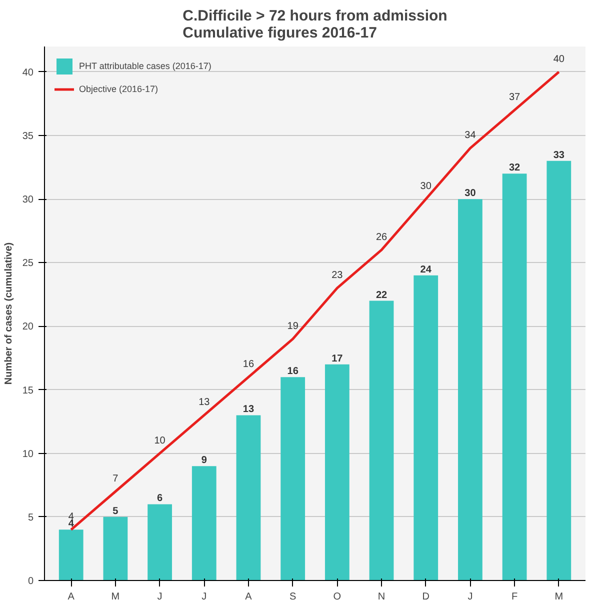 Image resolution: width=597 pixels, height=615 pixels. What do you see at coordinates (382, 237) in the screenshot?
I see `data-label: 26` at bounding box center [382, 237].